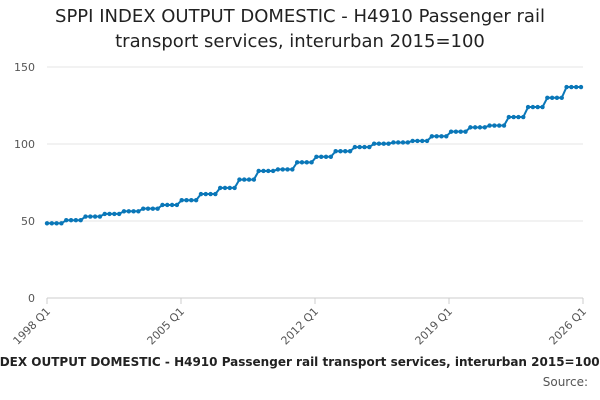 This screenshot has width=600, height=400. I want to click on x-tick-label: 2005 Q1, so click(166, 326).